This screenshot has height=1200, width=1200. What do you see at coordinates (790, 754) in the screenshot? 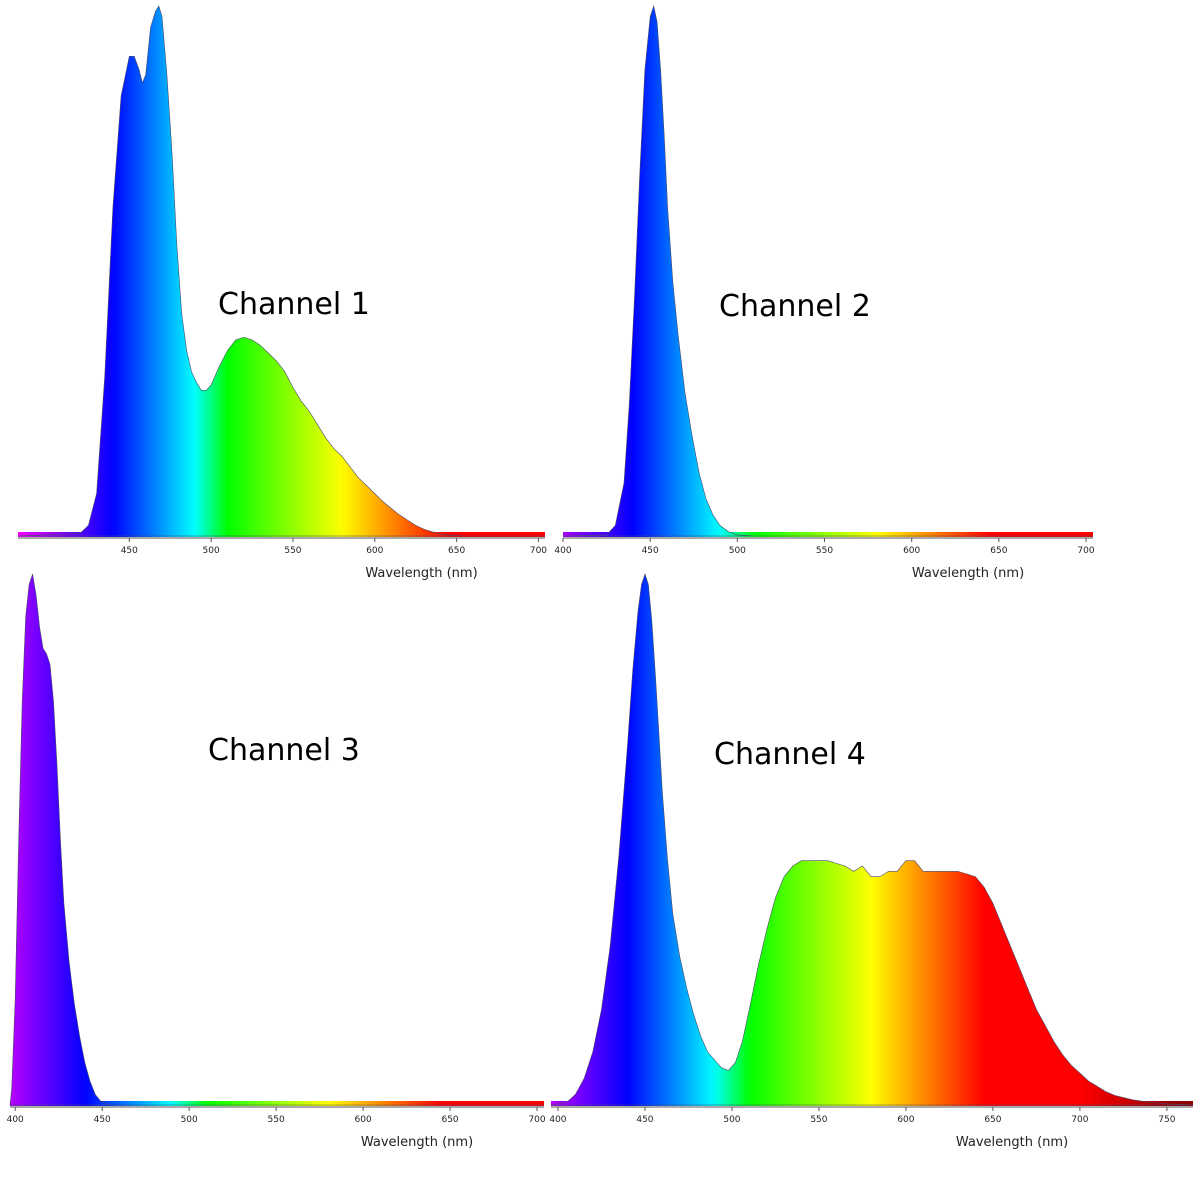
I see `panel-title: Channel 4` at bounding box center [790, 754].